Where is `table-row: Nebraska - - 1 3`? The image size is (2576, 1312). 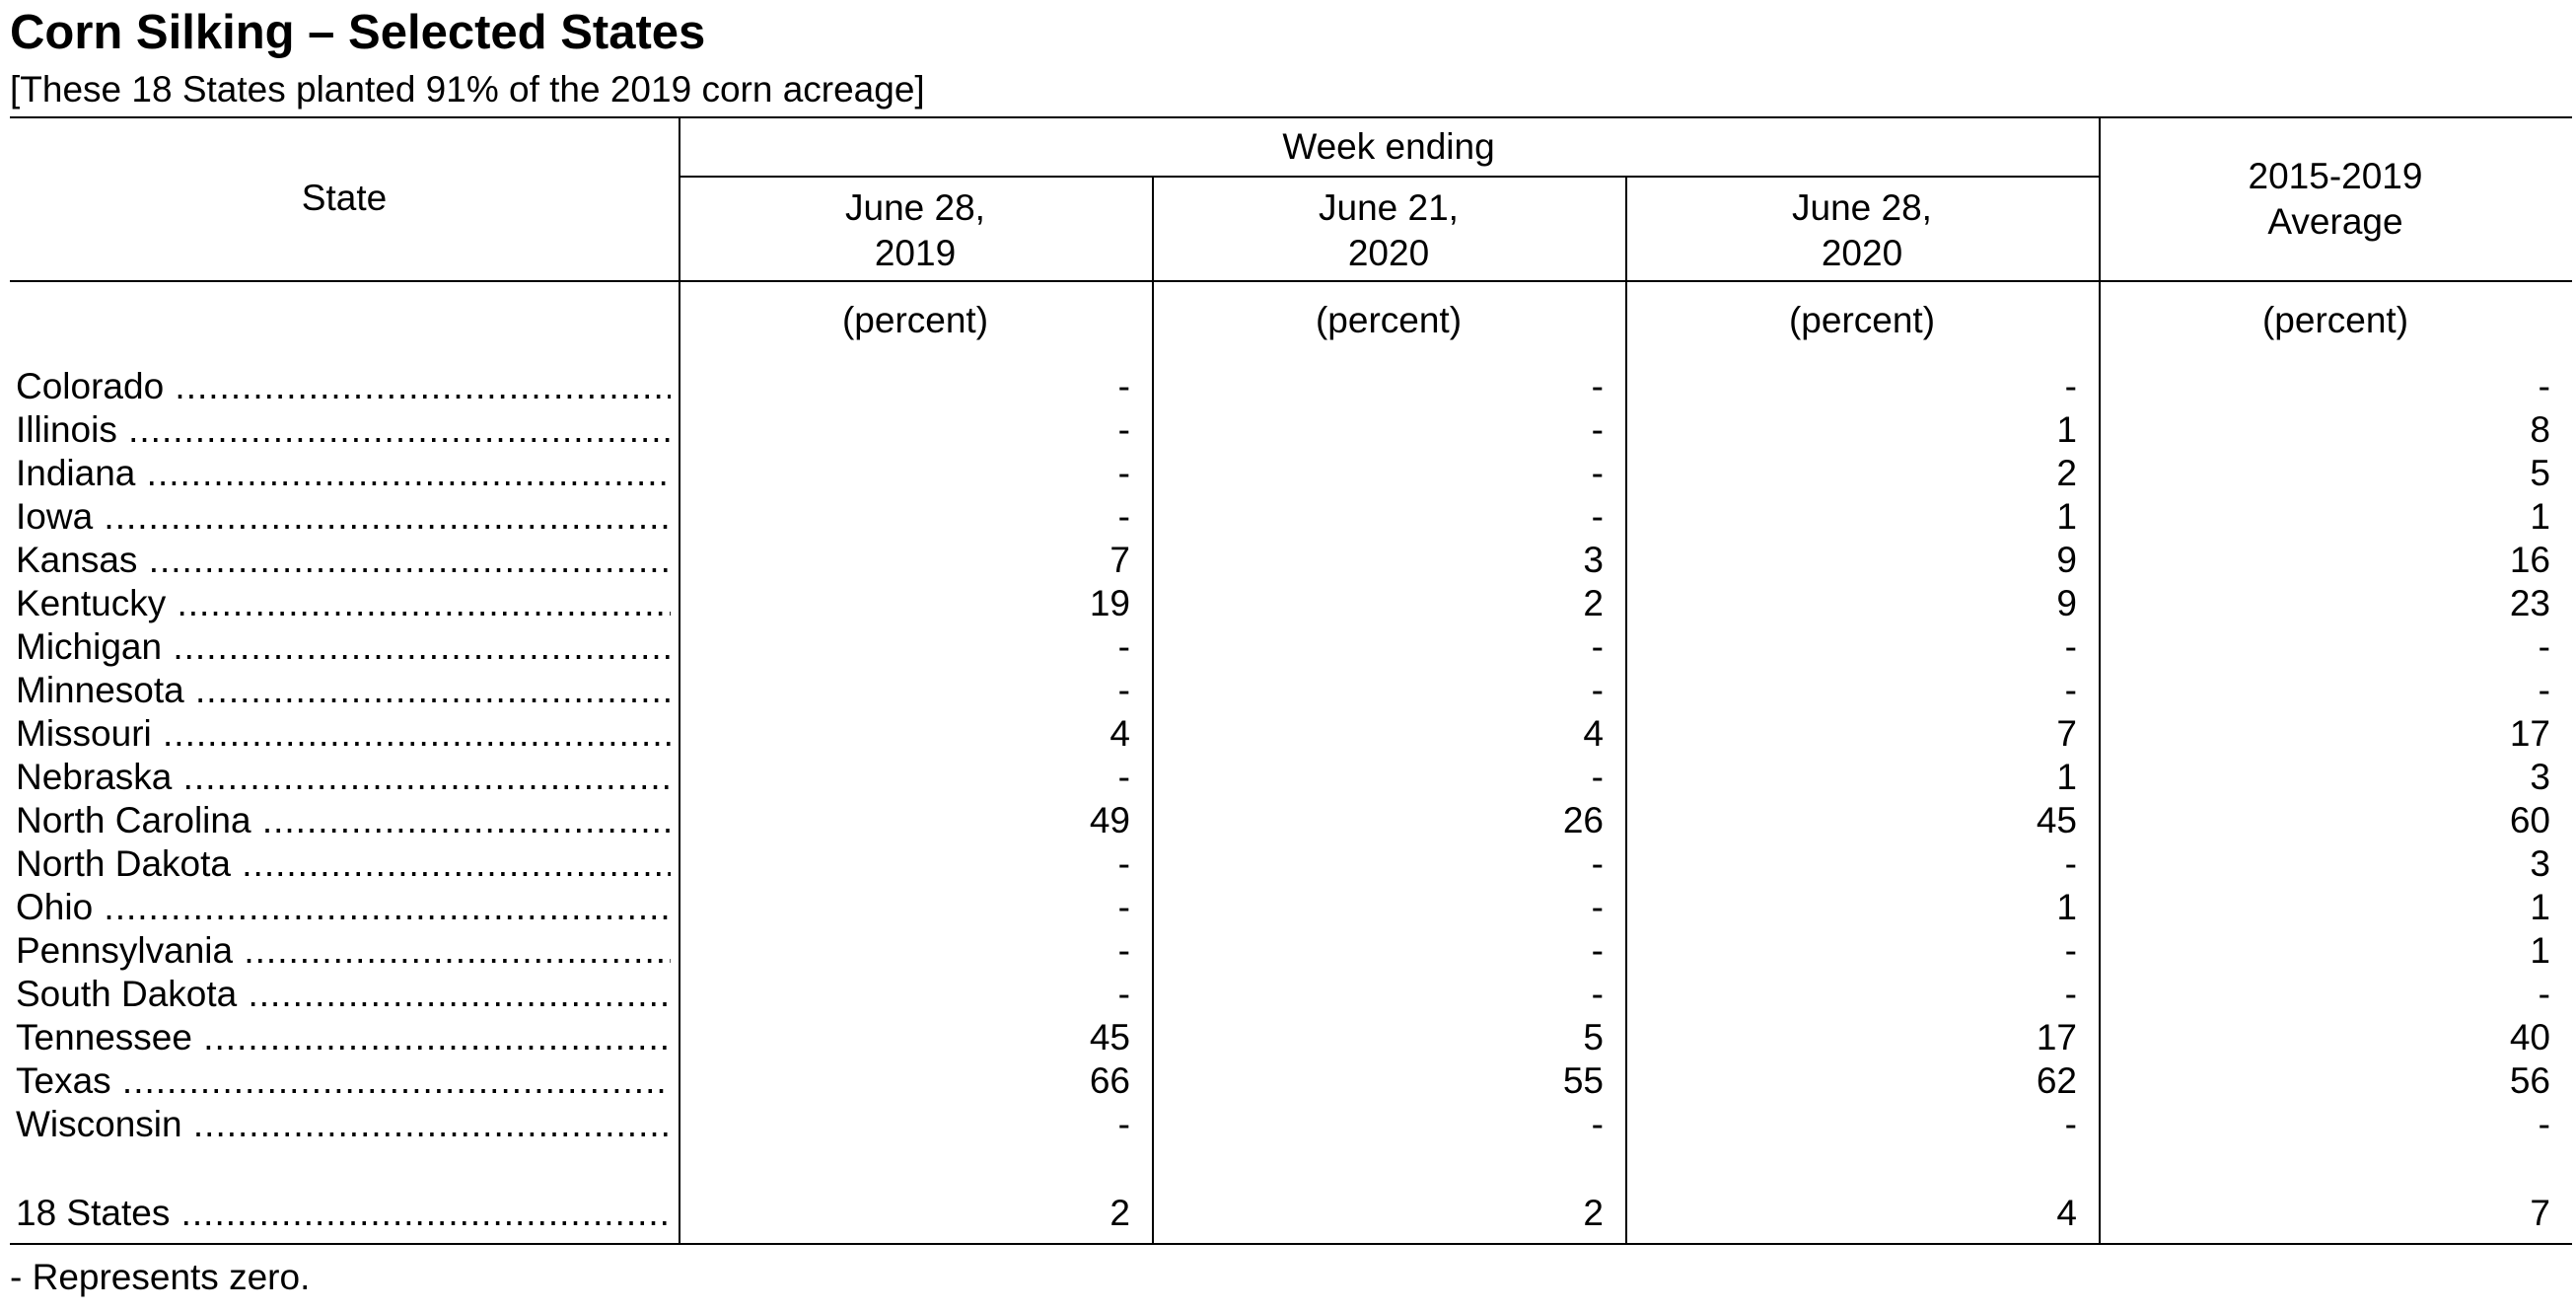 table-row: Nebraska - - 1 3 is located at coordinates (1288, 777).